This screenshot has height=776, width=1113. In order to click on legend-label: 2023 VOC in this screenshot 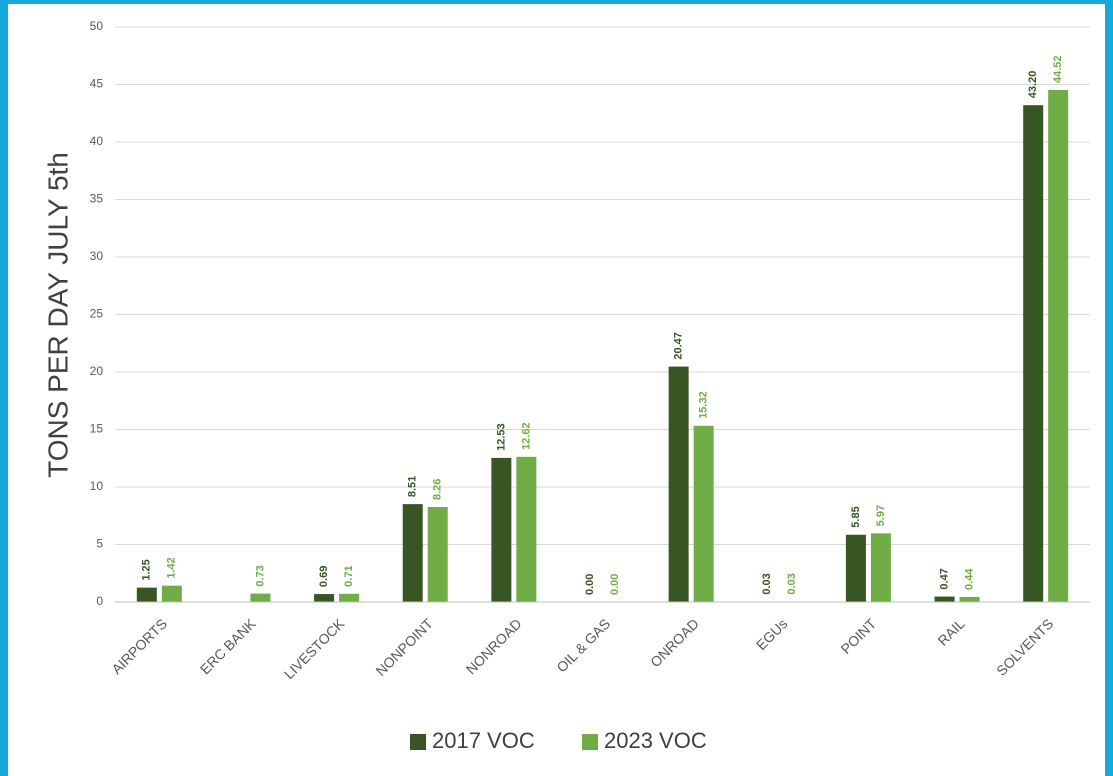, I will do `click(655, 740)`.